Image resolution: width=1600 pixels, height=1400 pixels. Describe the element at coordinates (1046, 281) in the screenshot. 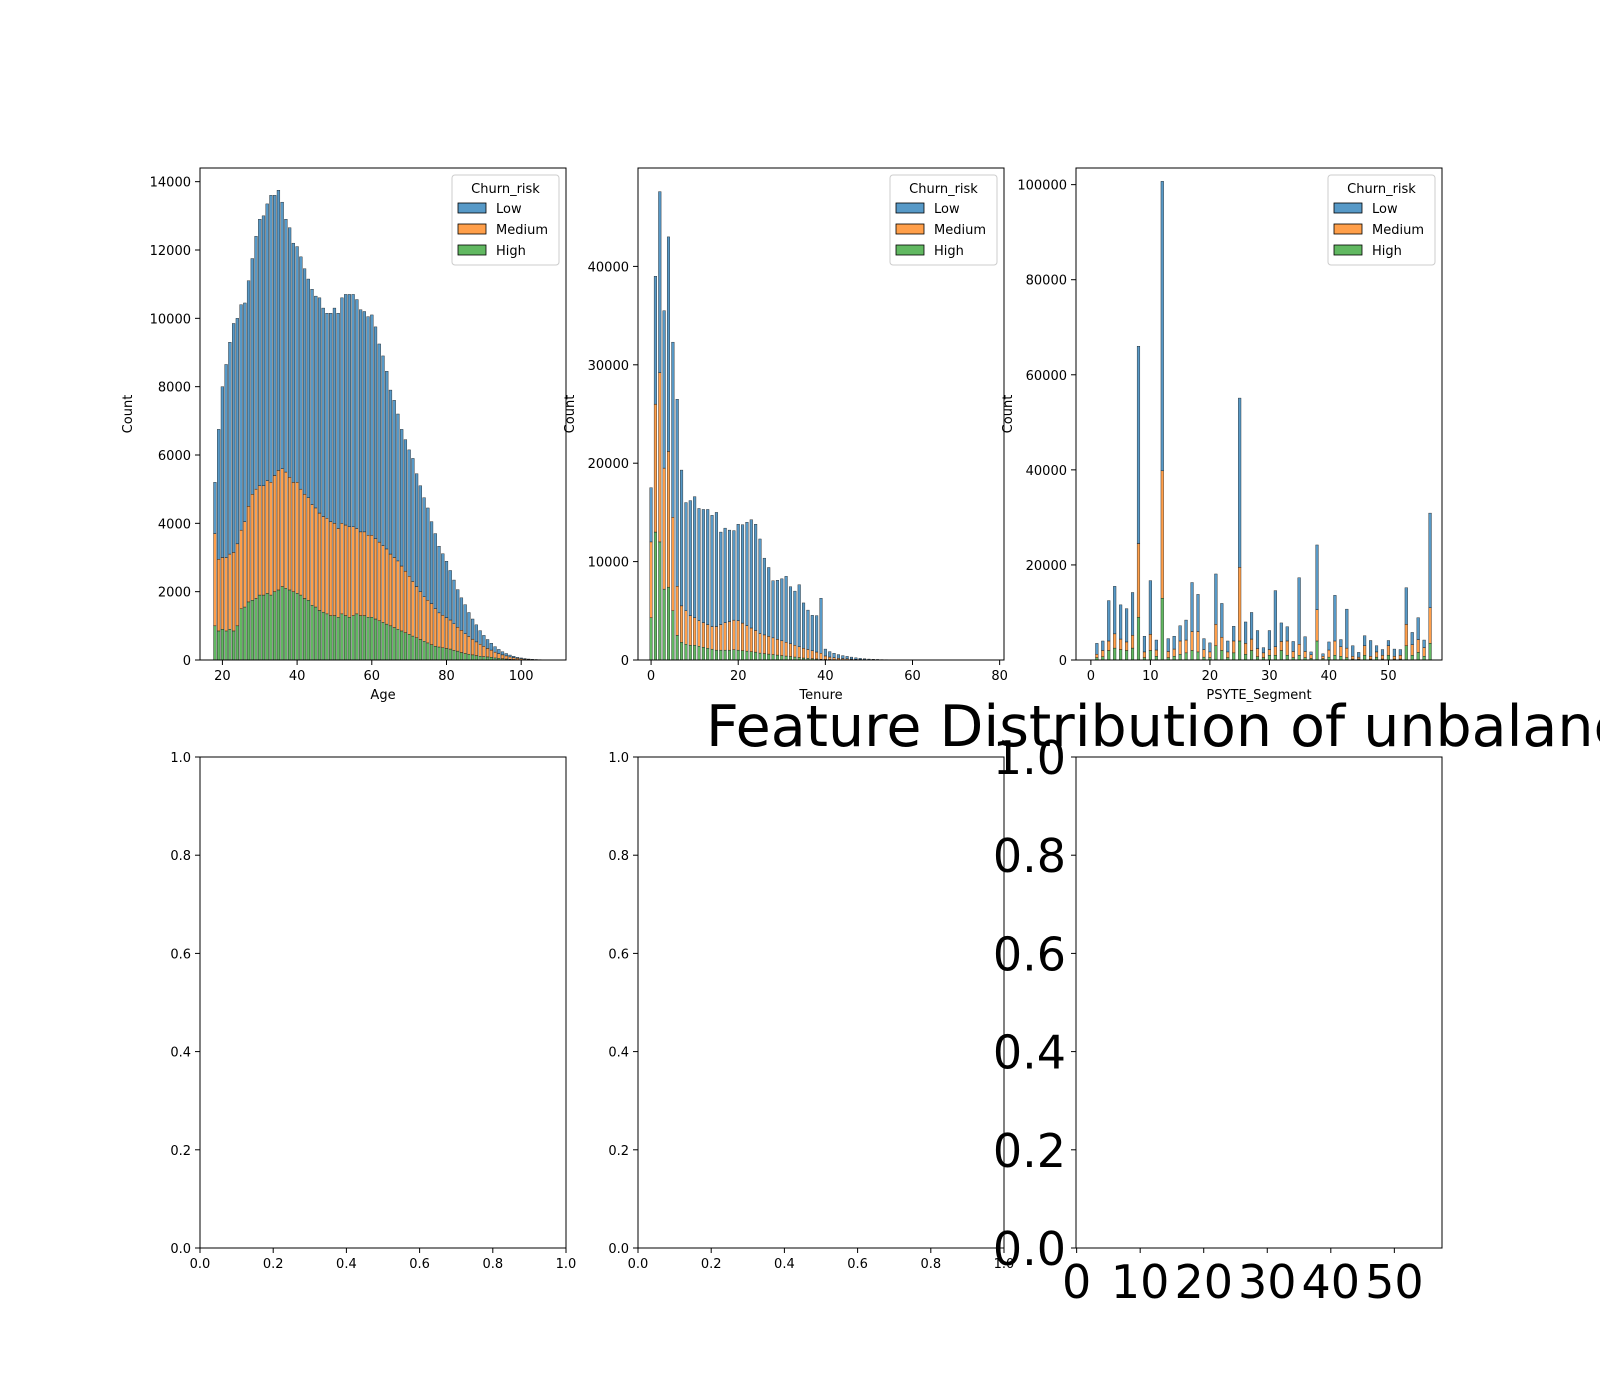

I see `y-tick-label: 80000` at that location.